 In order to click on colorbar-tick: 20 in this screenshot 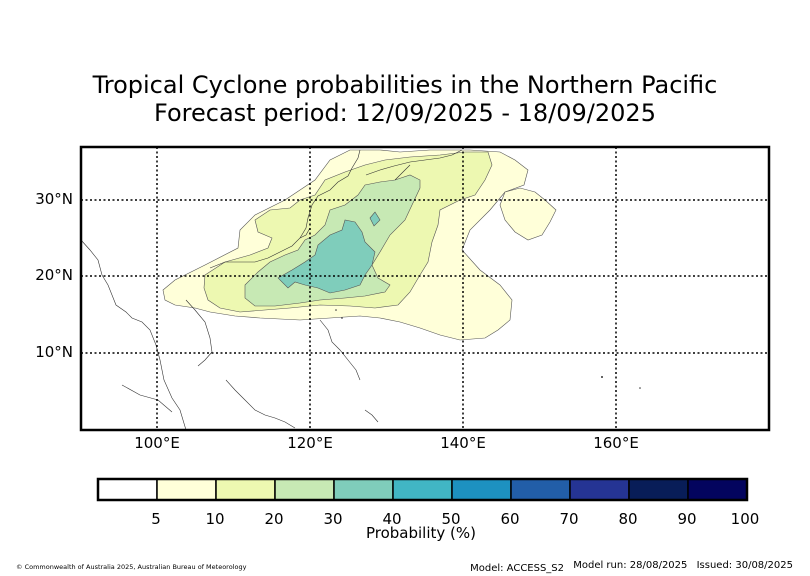, I will do `click(274, 519)`.